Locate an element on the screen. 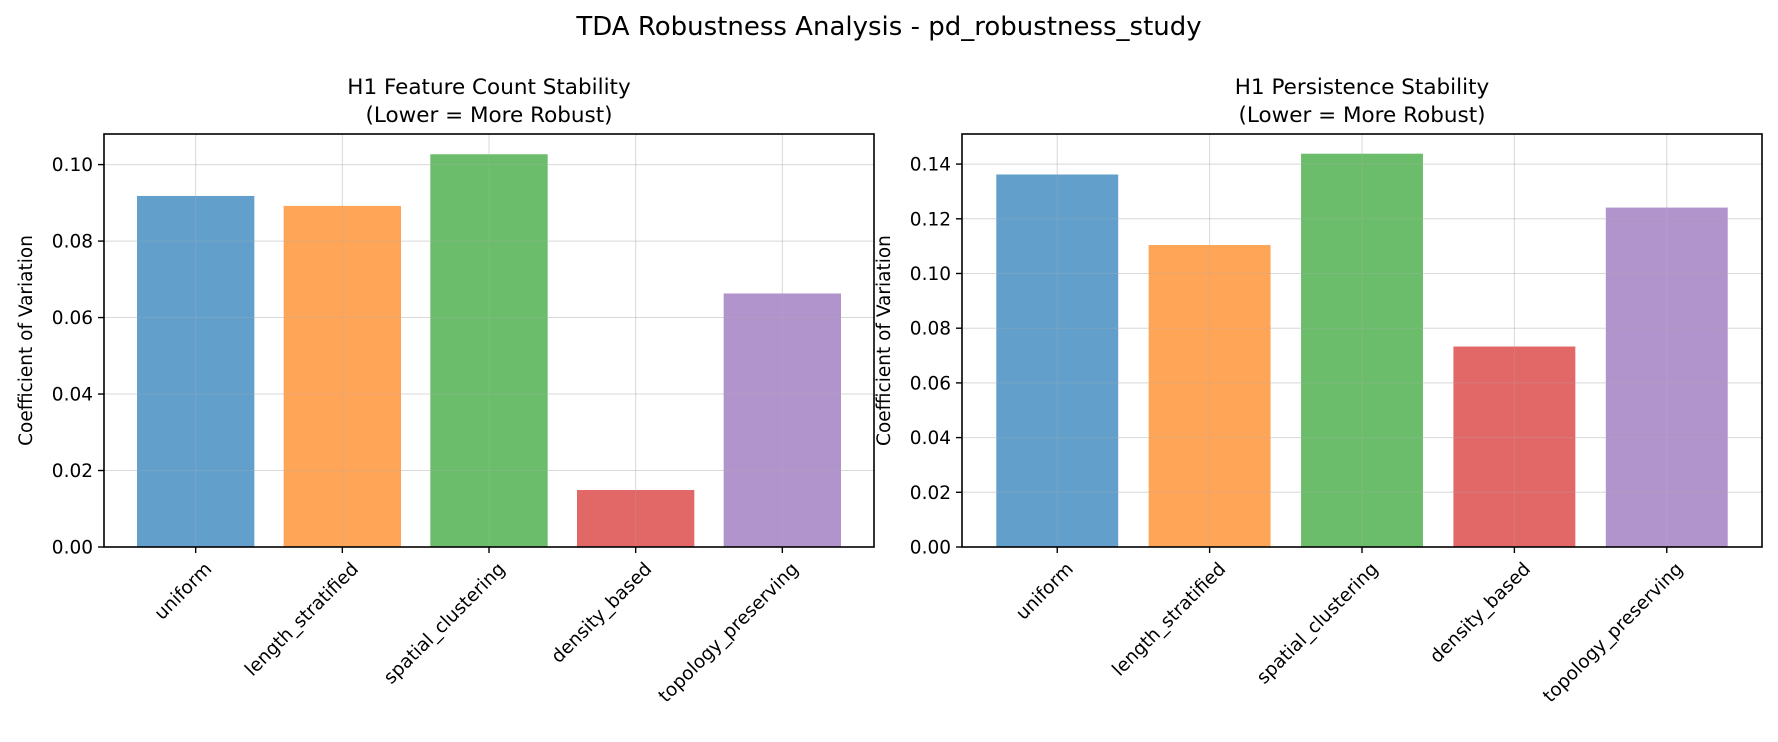 This screenshot has width=1778, height=742. y-tick-label: 0.12 is located at coordinates (930, 219).